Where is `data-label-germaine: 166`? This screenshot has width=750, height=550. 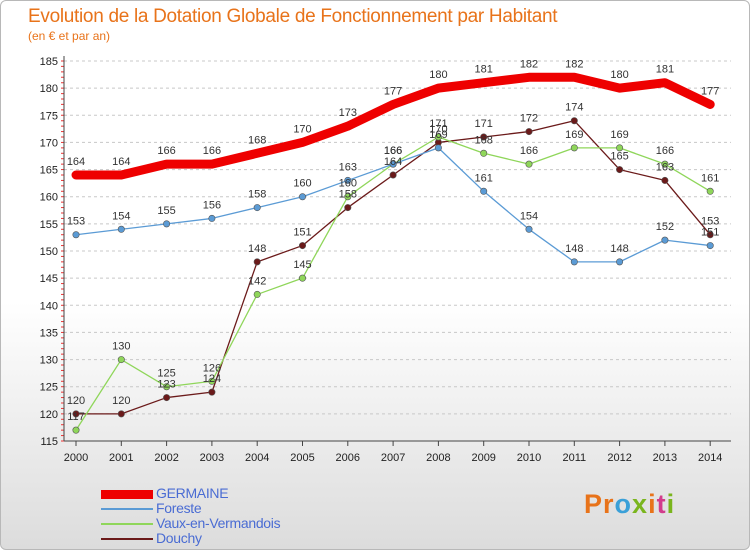 data-label-germaine: 166 is located at coordinates (212, 151).